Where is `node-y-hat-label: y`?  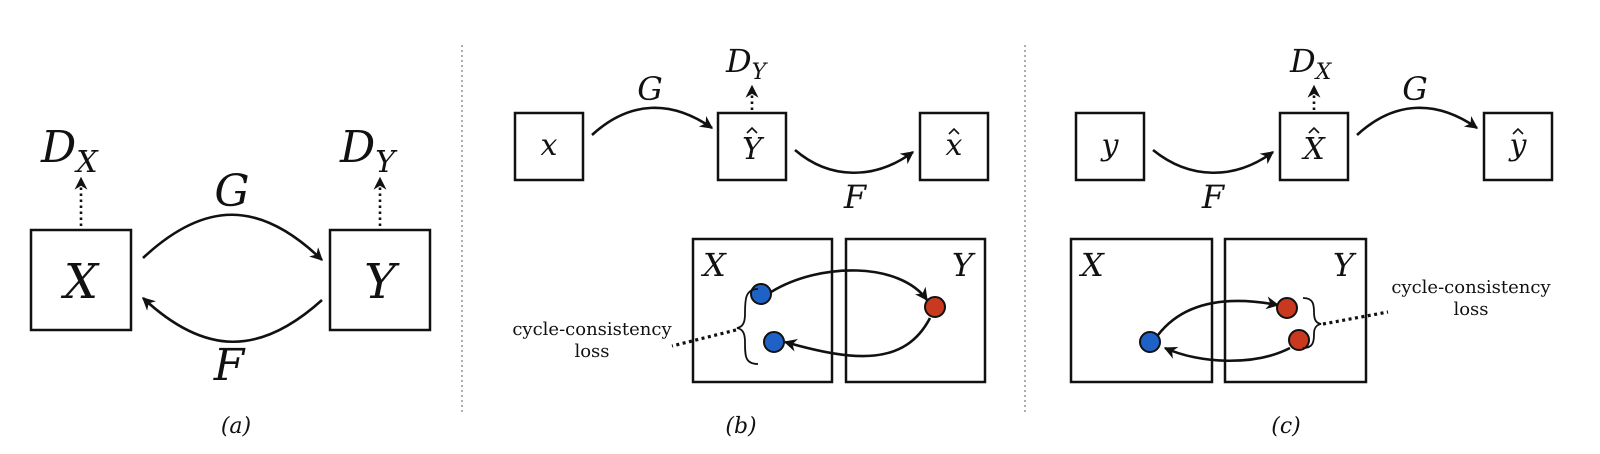
node-y-hat-label: y is located at coordinates (1518, 145).